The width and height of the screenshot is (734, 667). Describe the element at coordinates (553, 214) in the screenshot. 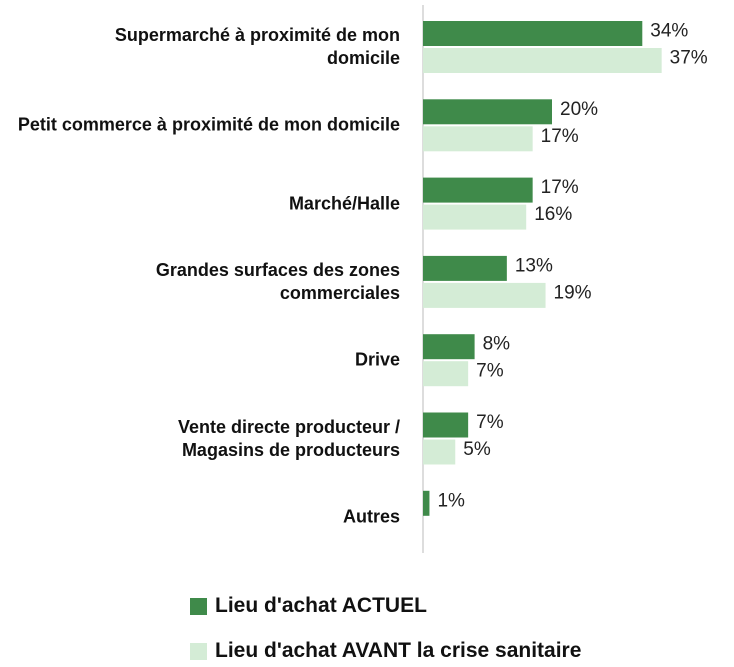

I see `value-label: 16%` at that location.